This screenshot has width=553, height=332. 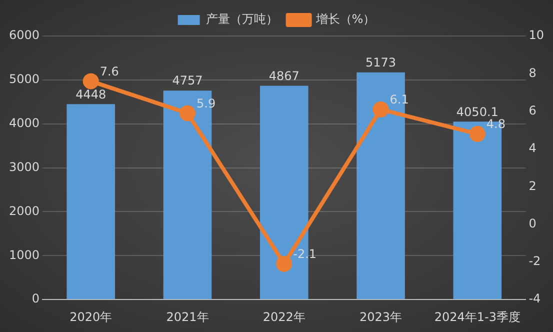 I want to click on y2-tick-label: 8, so click(x=532, y=73).